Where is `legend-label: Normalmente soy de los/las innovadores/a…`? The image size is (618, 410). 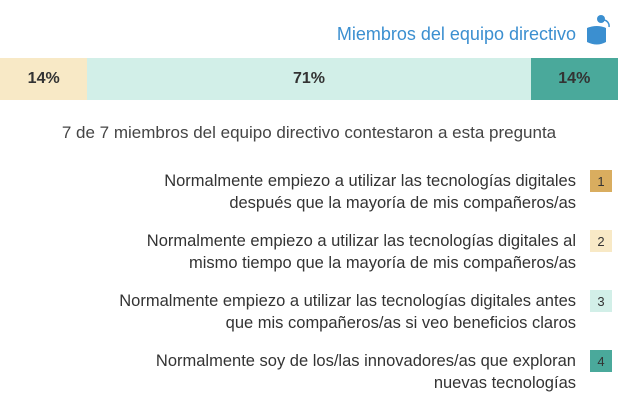 legend-label: Normalmente soy de los/las innovadores/a… is located at coordinates (365, 372).